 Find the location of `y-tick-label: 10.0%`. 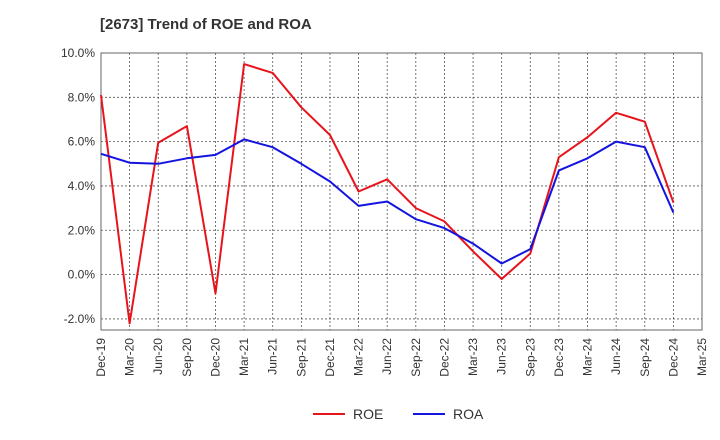

y-tick-label: 10.0% is located at coordinates (78, 53).